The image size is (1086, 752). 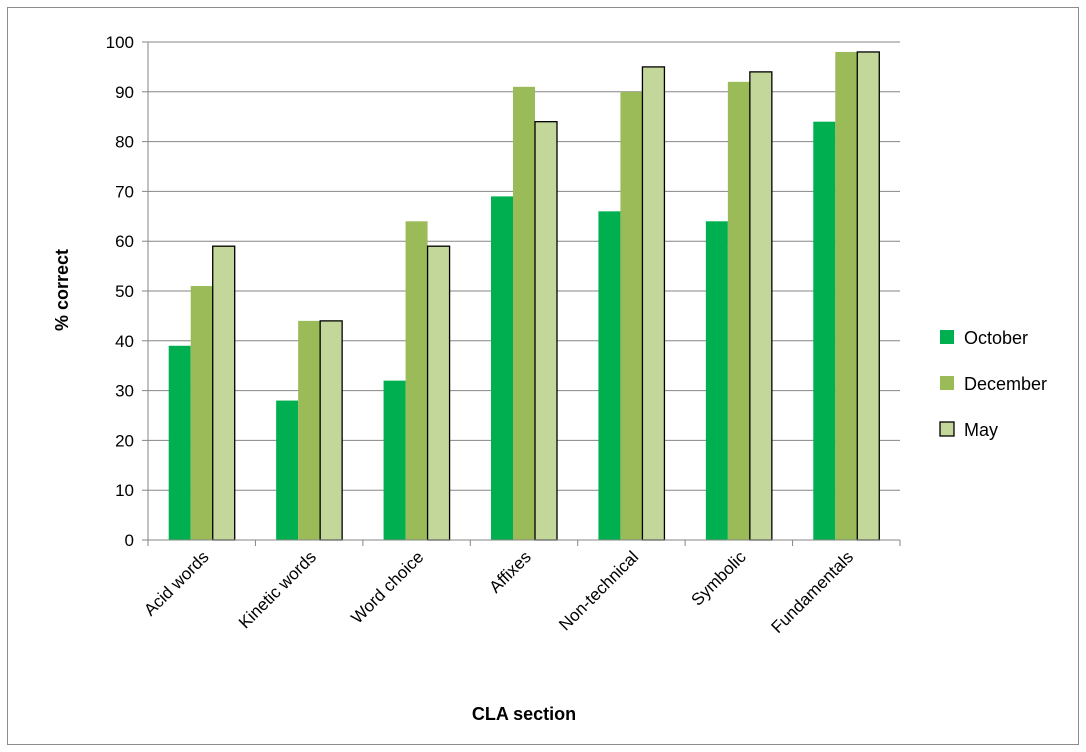 What do you see at coordinates (524, 714) in the screenshot?
I see `x-axis-title: CLA section` at bounding box center [524, 714].